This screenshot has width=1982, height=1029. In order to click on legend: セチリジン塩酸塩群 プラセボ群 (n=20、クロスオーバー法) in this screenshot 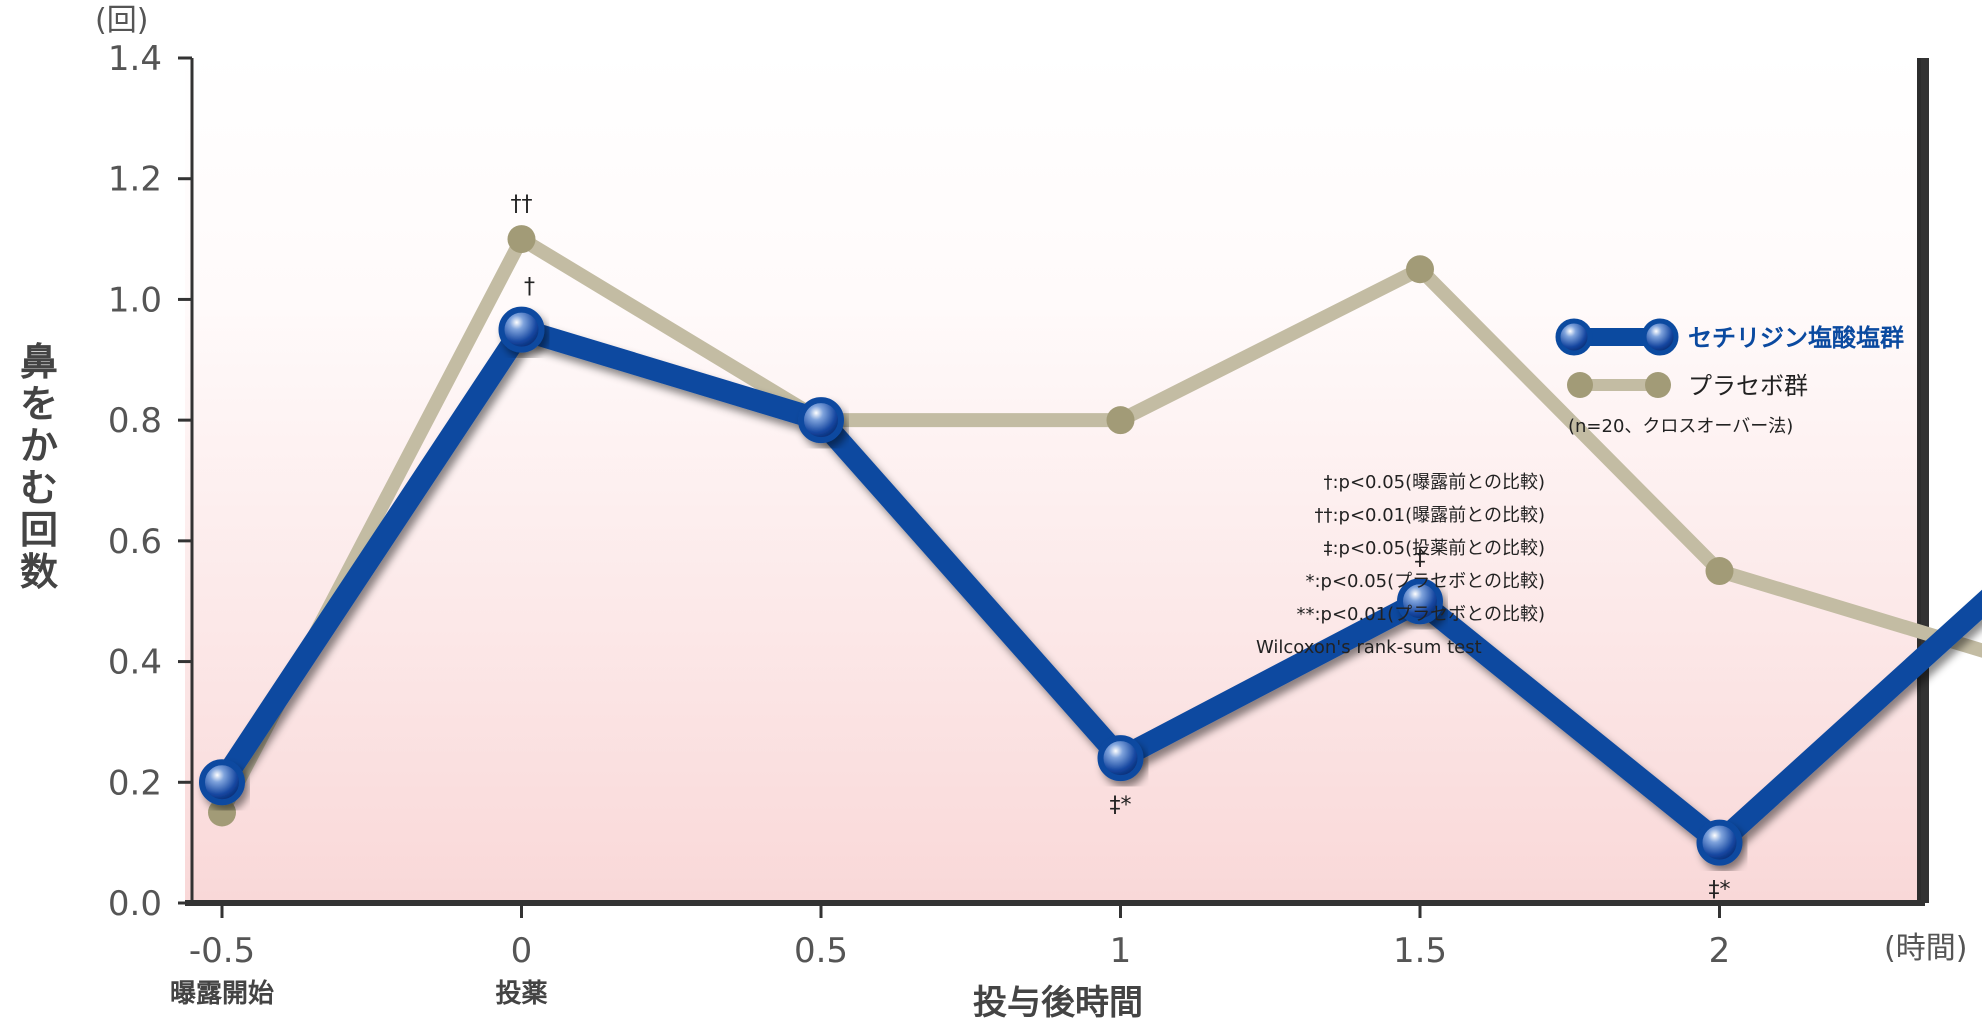, I will do `click(1729, 377)`.